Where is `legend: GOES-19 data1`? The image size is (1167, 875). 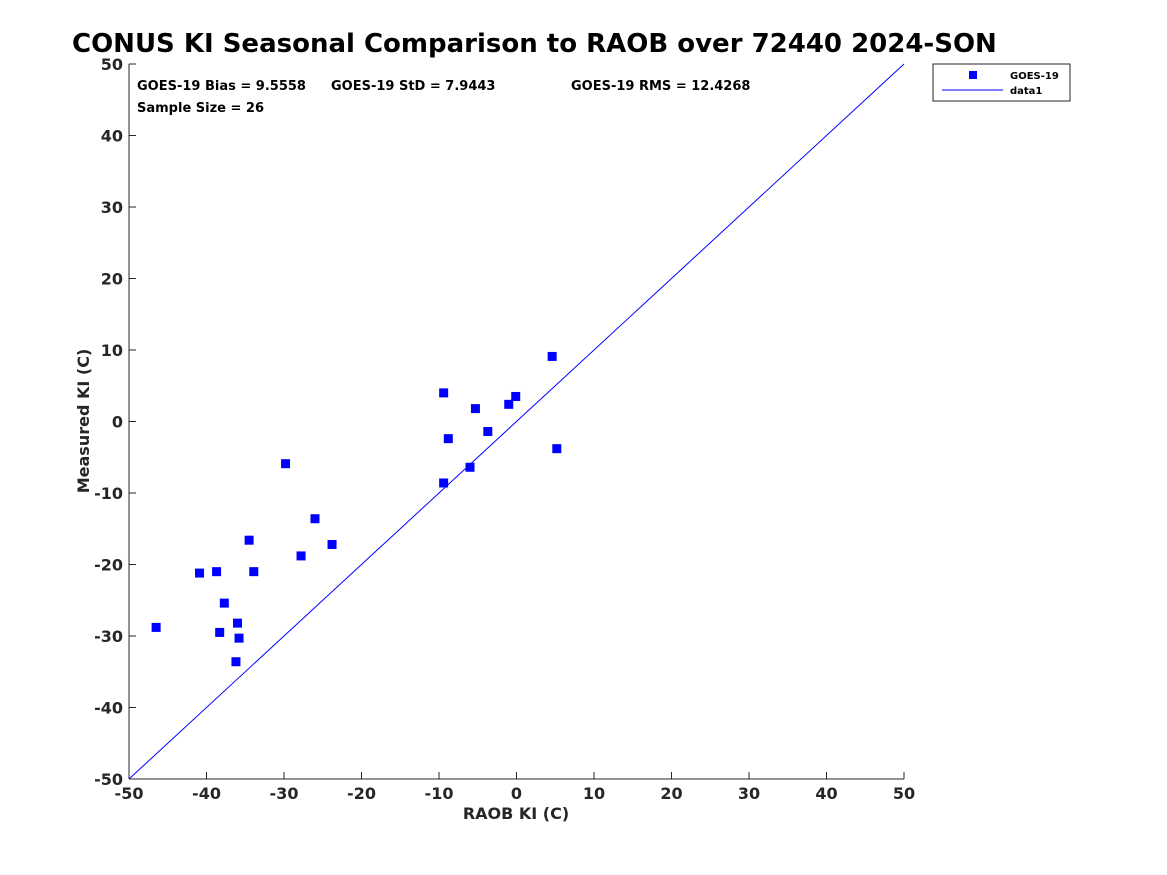 legend: GOES-19 data1 is located at coordinates (1001, 82).